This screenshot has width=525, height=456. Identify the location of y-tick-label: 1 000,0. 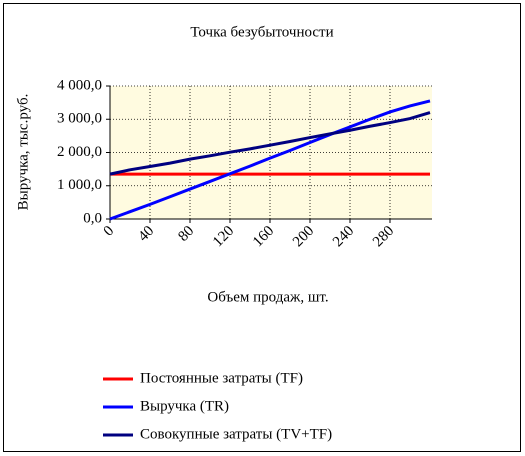
(79, 185).